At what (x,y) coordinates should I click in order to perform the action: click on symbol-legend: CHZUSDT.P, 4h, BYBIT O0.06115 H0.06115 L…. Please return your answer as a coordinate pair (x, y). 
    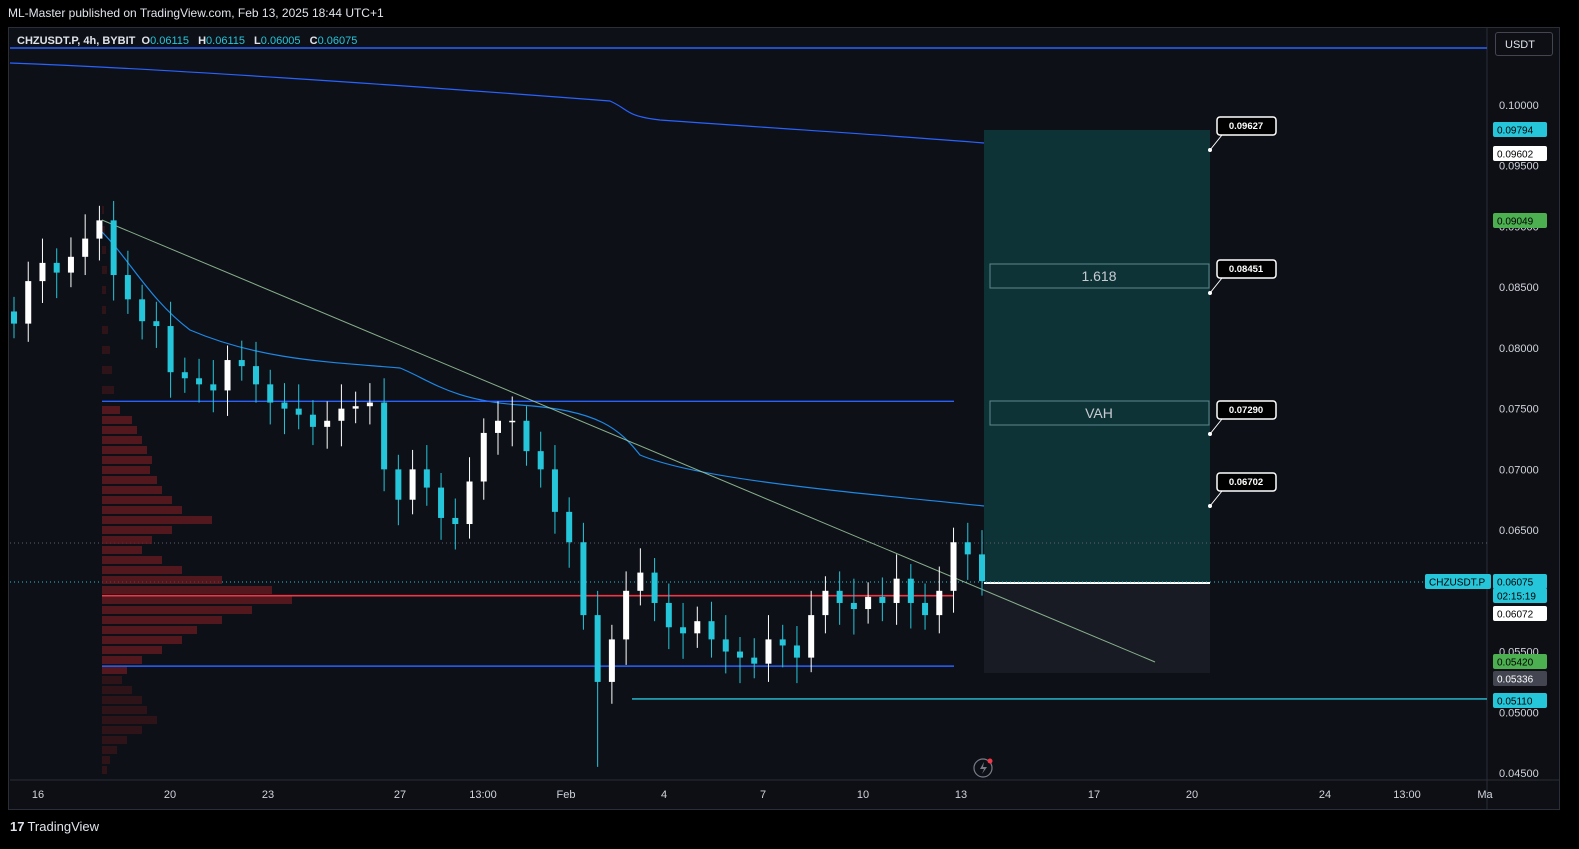
    Looking at the image, I should click on (190, 41).